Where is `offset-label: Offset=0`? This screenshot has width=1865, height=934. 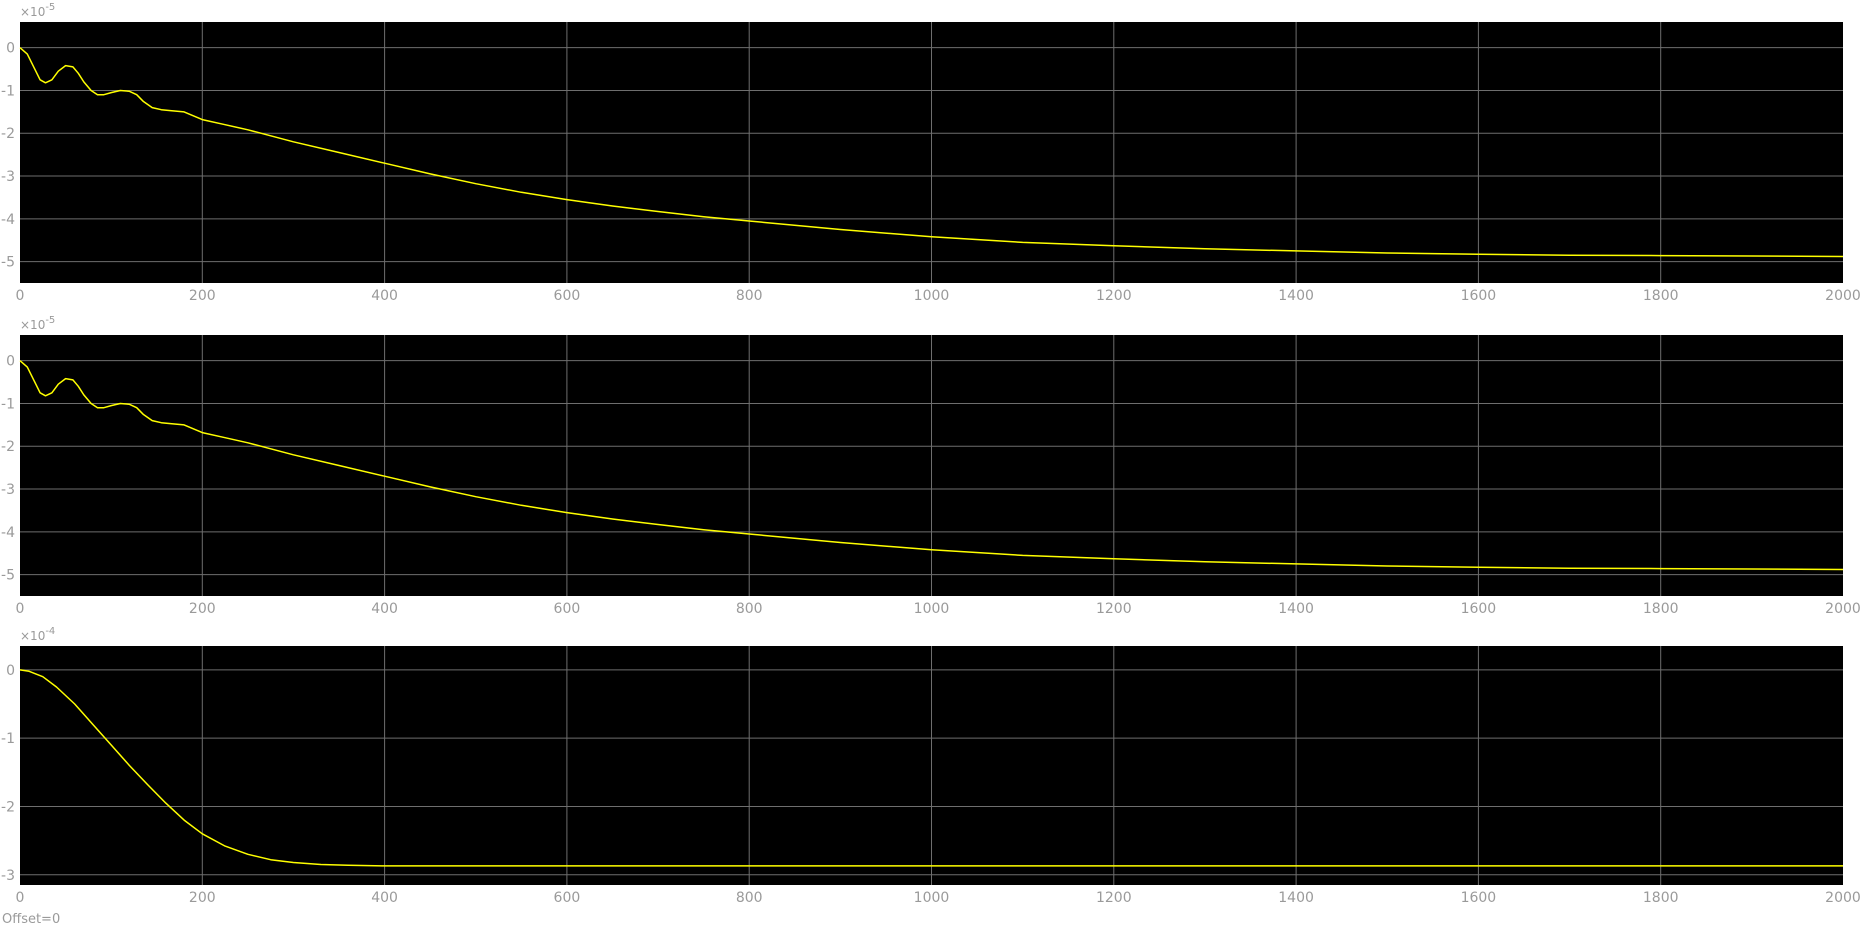
offset-label: Offset=0 is located at coordinates (31, 919).